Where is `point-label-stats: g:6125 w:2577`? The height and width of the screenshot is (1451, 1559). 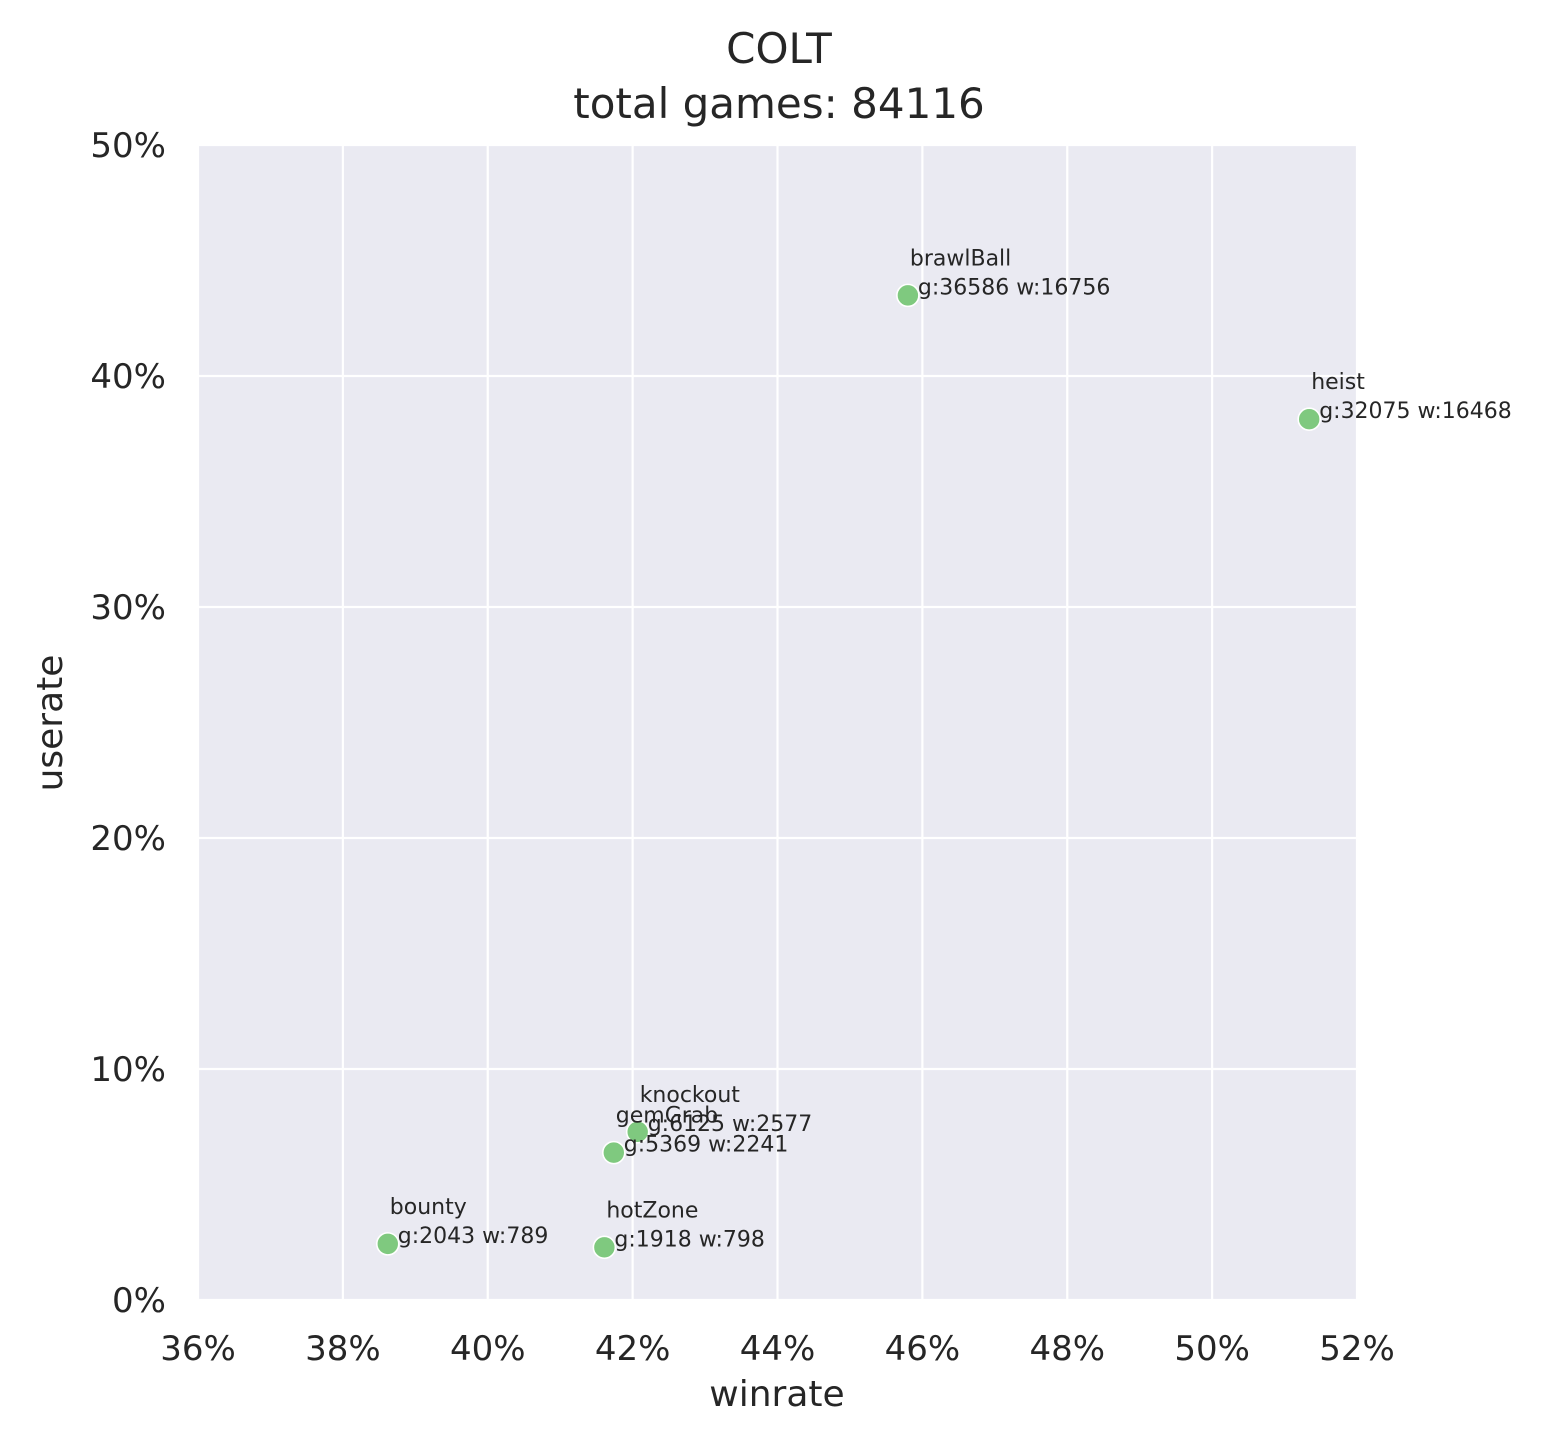 point-label-stats: g:6125 w:2577 is located at coordinates (730, 1124).